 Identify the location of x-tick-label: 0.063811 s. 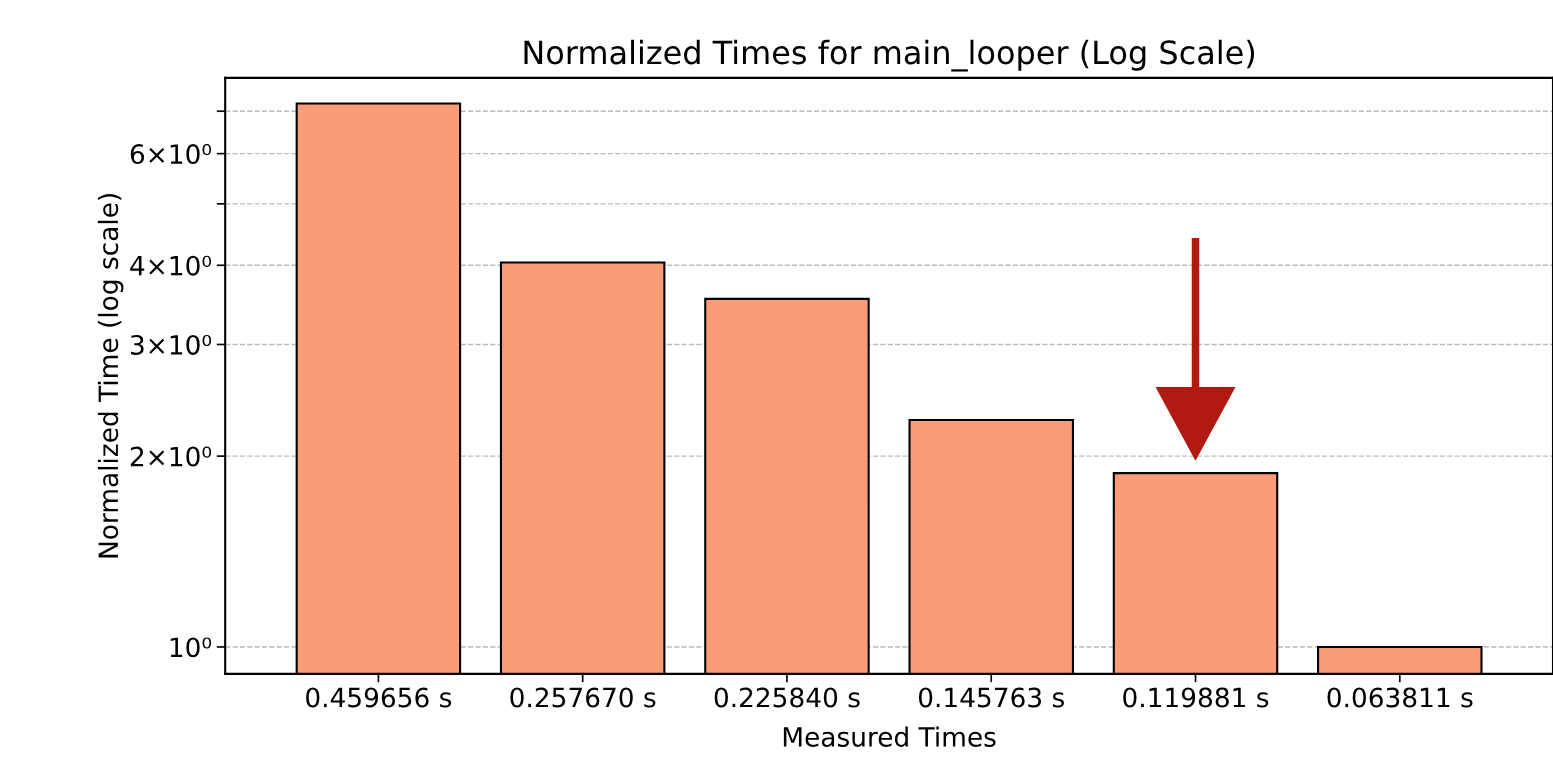
(1400, 697).